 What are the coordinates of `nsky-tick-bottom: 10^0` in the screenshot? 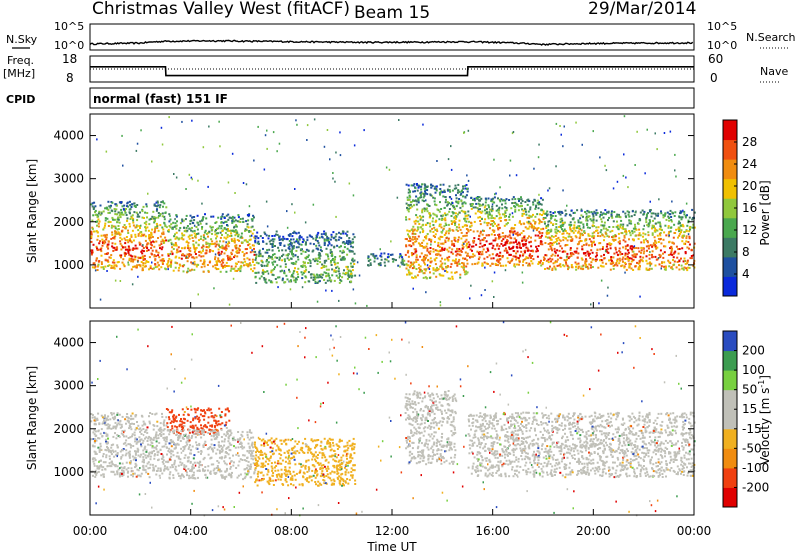 It's located at (69, 45).